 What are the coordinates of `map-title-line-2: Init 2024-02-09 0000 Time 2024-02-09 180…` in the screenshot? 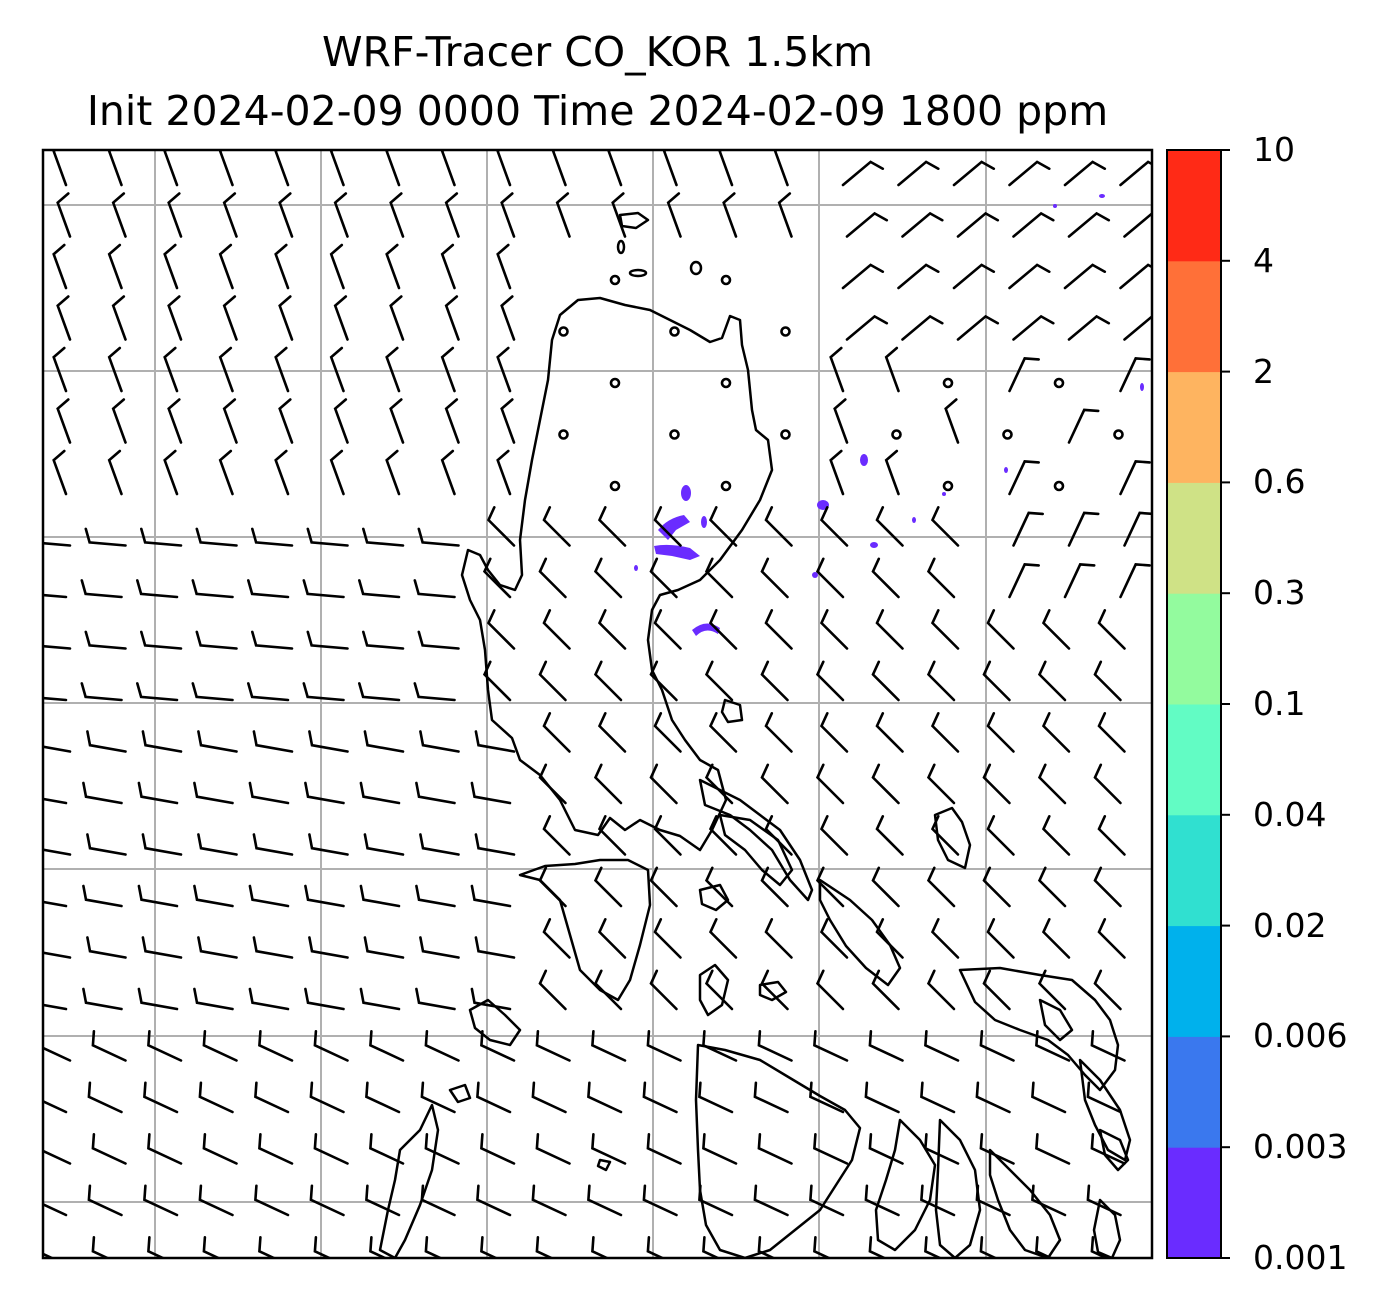 It's located at (597, 111).